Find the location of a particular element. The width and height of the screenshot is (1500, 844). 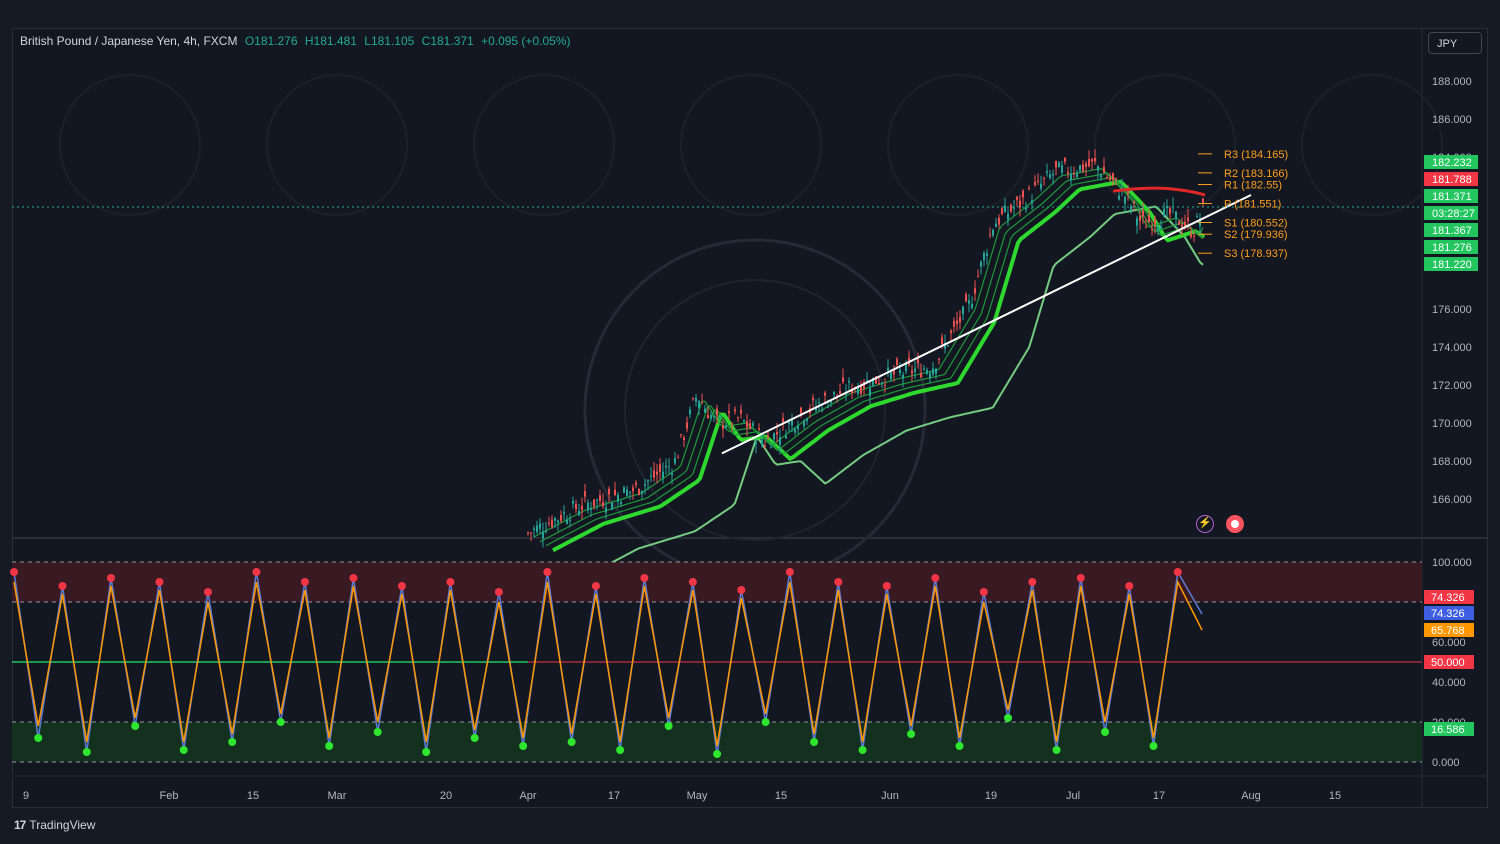

oscillator-axis-badge-label: 74.326 is located at coordinates (1448, 598).